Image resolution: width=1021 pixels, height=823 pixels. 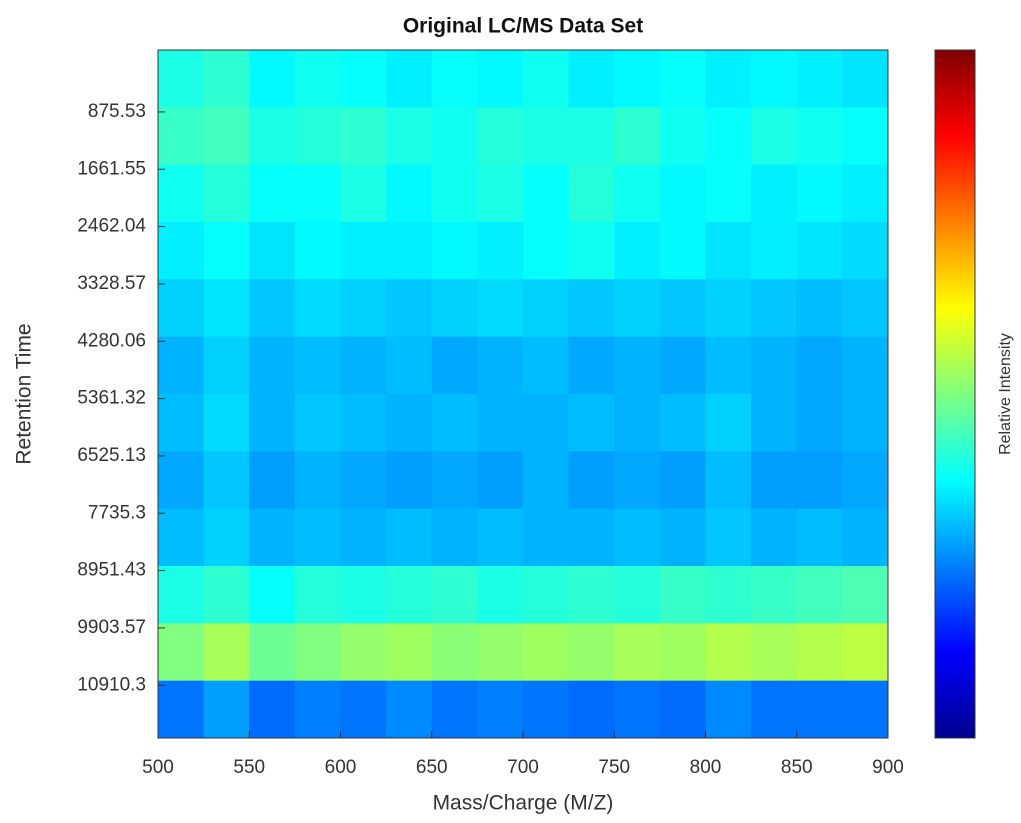 I want to click on x-tick-label: 900, so click(x=888, y=767).